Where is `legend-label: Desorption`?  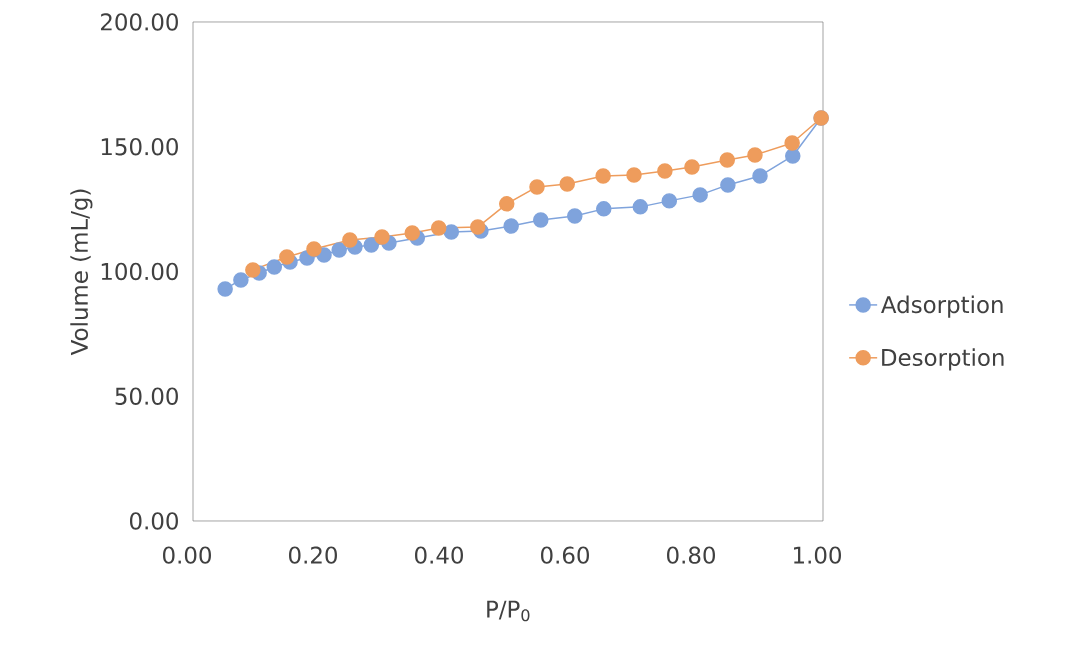
legend-label: Desorption is located at coordinates (943, 359).